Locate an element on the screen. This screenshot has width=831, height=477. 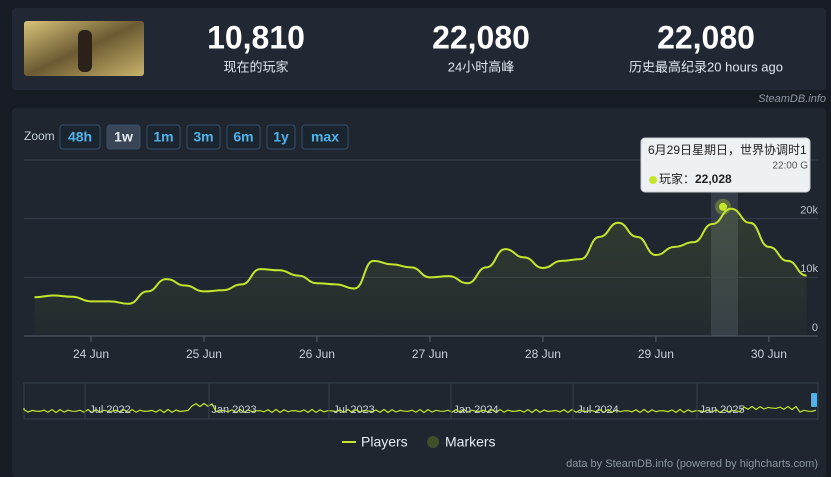
x-tick-label: 30 Jun is located at coordinates (769, 354).